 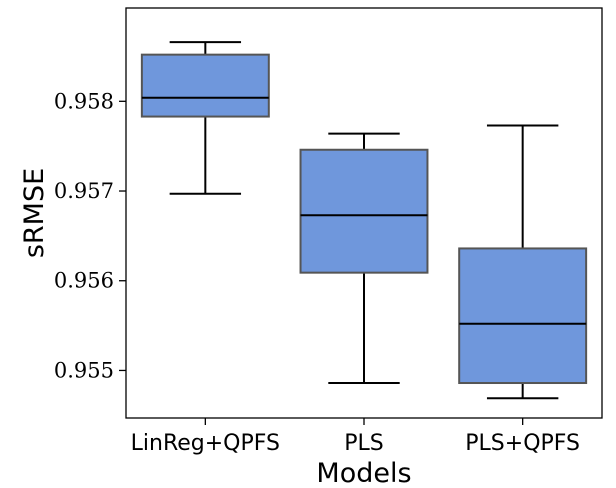 I want to click on x-tick-label: PLS+QPFS, so click(x=522, y=443).